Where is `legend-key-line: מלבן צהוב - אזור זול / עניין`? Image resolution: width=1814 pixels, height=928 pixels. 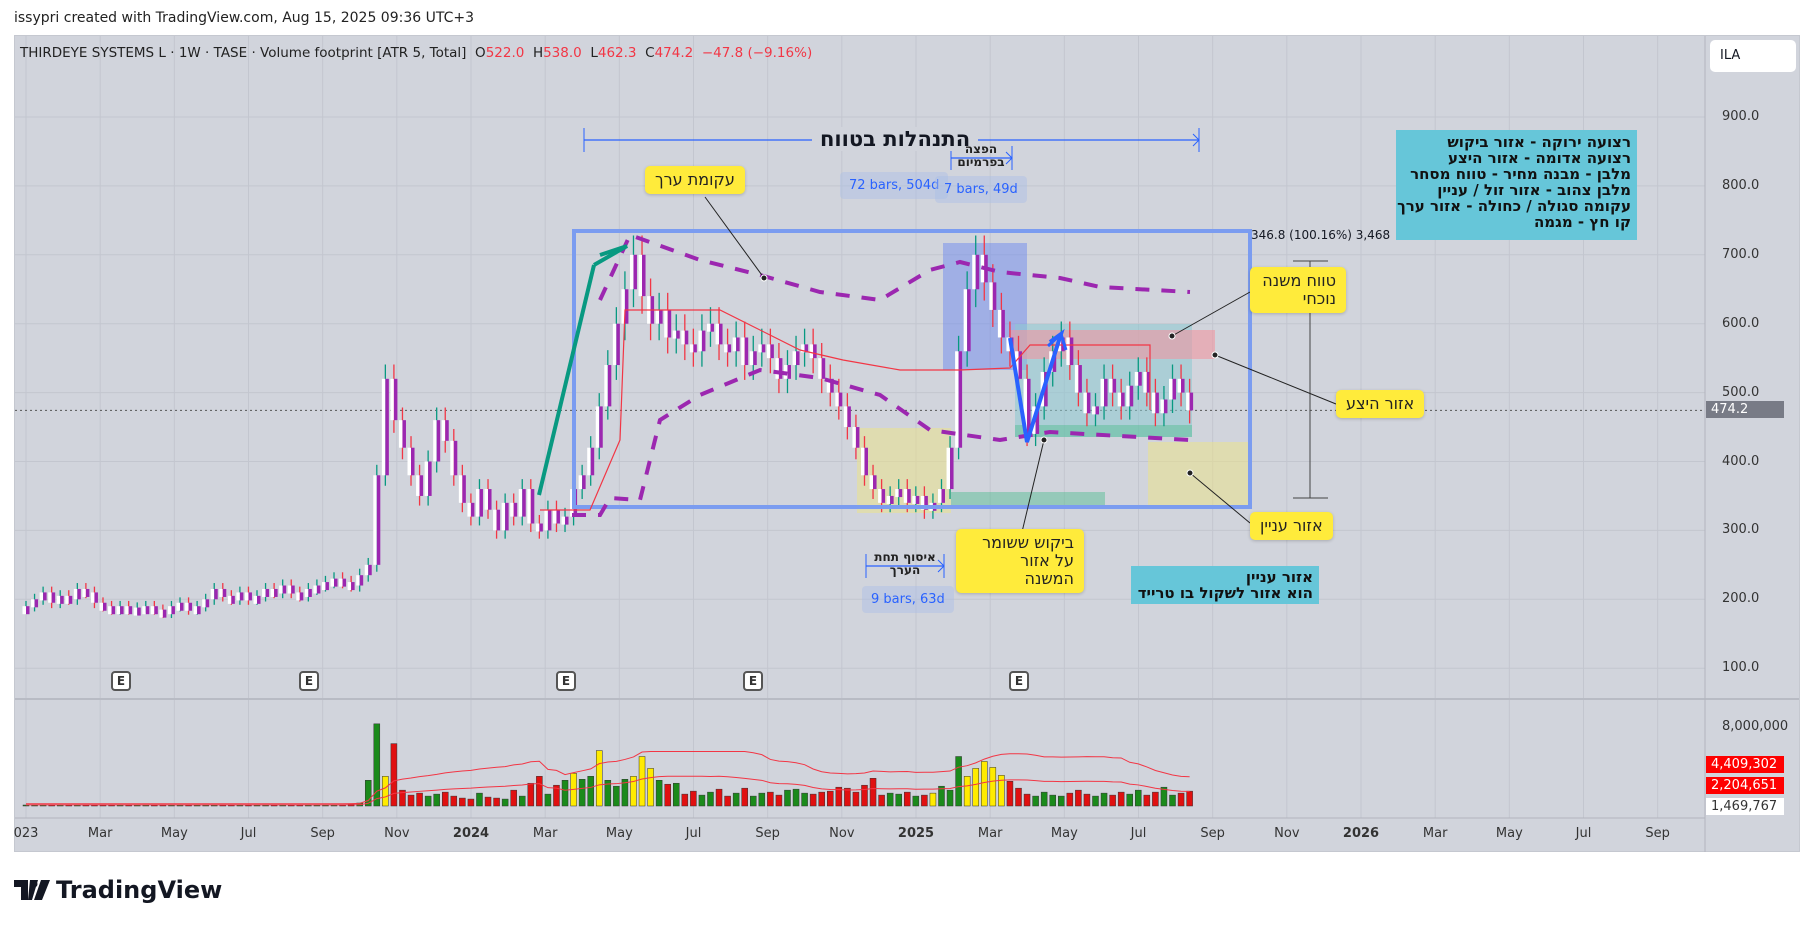
legend-key-line: מלבן צהוב - אזור זול / עניין is located at coordinates (1534, 190).